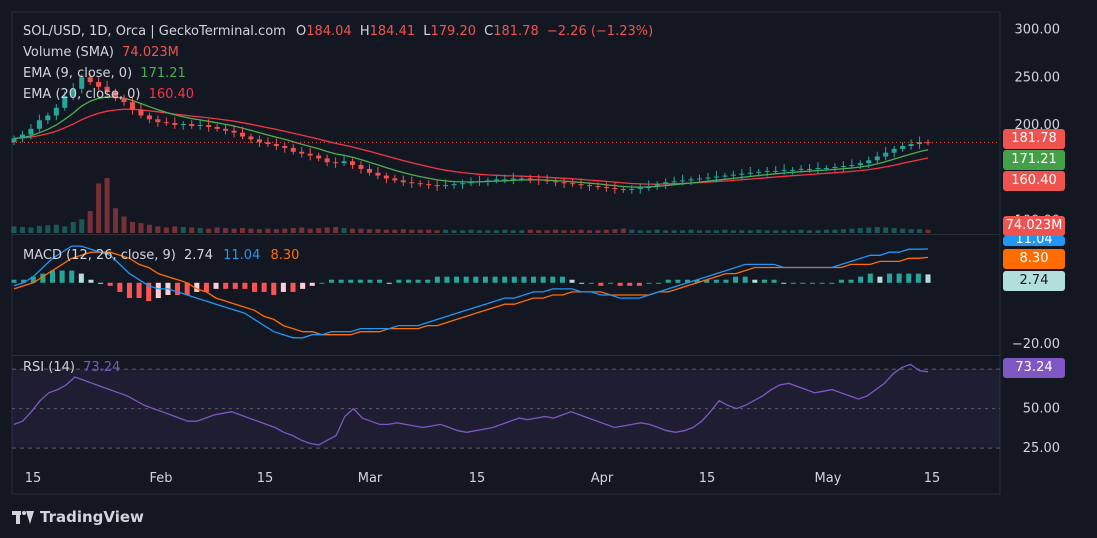  I want to click on rsi-legend: RSI (14) 73.24, so click(71, 367).